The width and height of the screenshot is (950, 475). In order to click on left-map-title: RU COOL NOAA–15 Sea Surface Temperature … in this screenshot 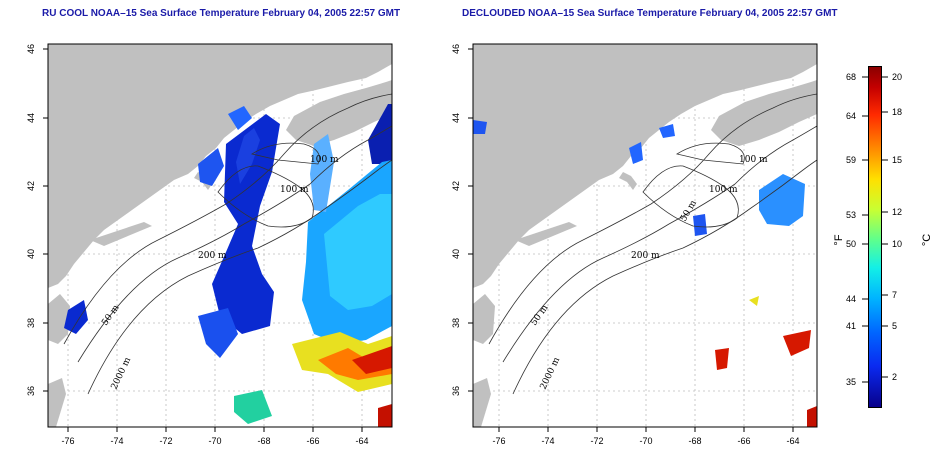, I will do `click(221, 13)`.